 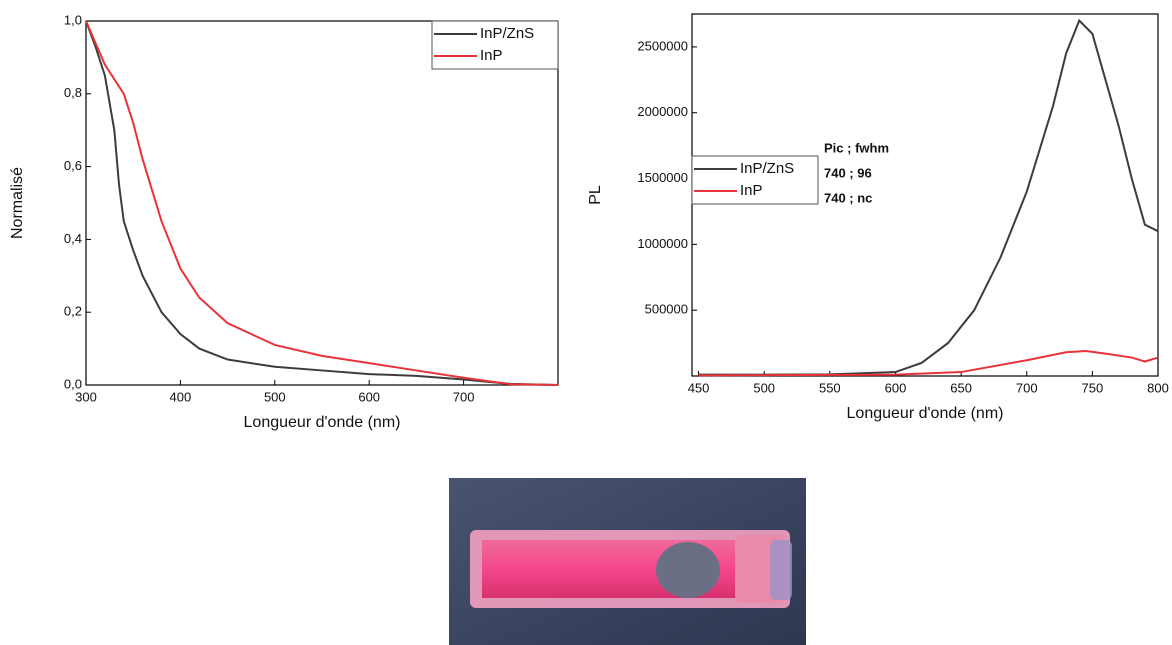 I want to click on x-tick-label: 750, so click(x=1093, y=387).